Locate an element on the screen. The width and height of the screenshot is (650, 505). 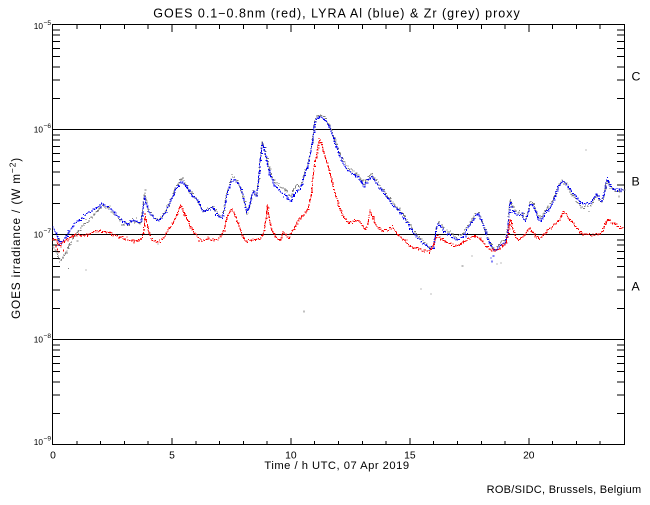
svg-text: −9 is located at coordinates (48, 439).